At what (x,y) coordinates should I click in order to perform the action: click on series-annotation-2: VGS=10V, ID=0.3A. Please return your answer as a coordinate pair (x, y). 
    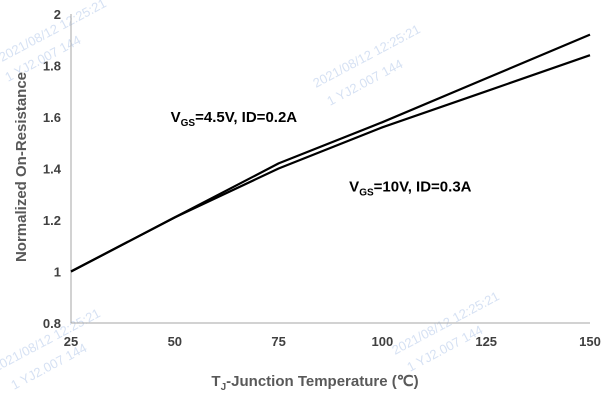
    Looking at the image, I should click on (410, 189).